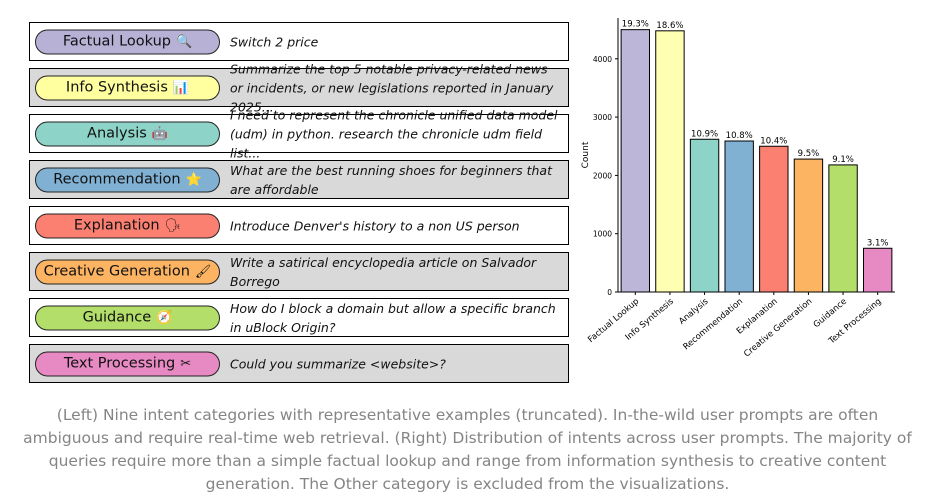 The image size is (935, 502). I want to click on category-example: Switch 2 price, so click(274, 41).